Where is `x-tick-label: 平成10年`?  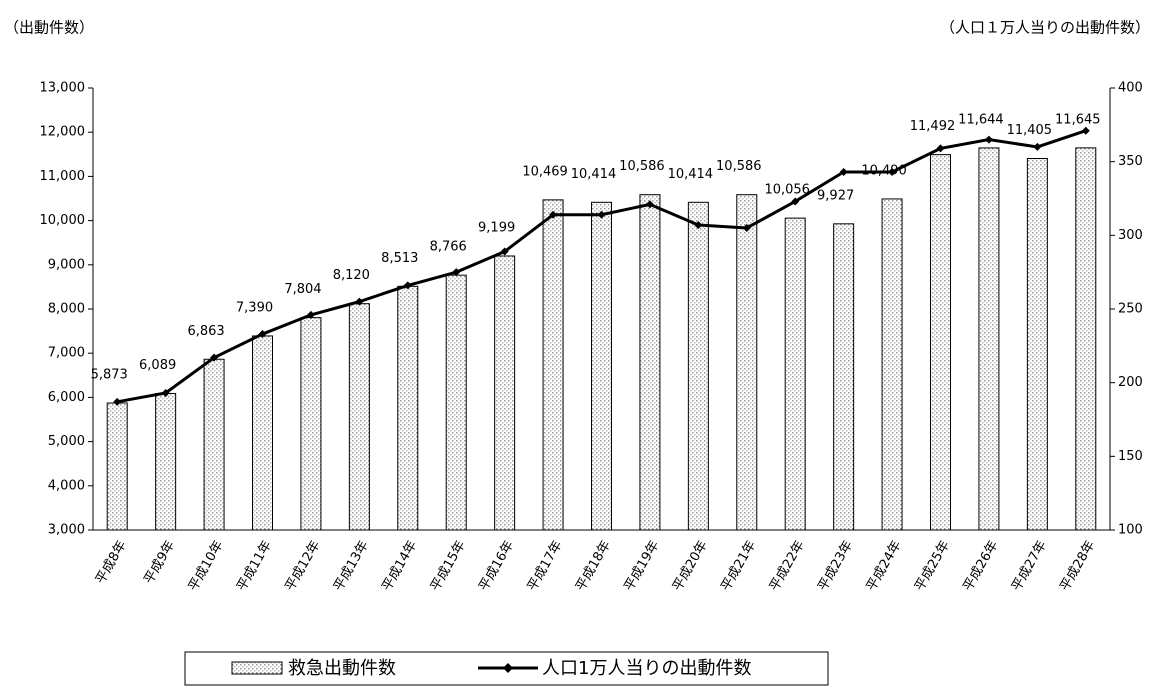 x-tick-label: 平成10年 is located at coordinates (206, 566).